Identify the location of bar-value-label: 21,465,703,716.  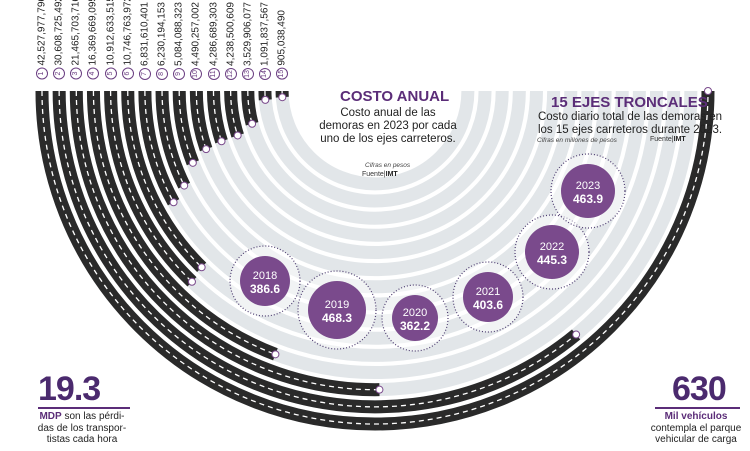
(76, 33).